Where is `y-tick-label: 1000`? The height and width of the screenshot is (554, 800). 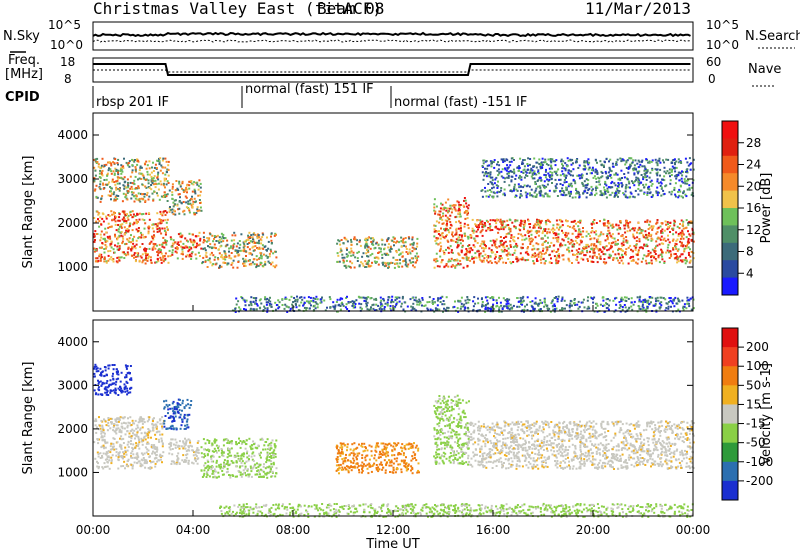 y-tick-label: 1000 is located at coordinates (72, 267).